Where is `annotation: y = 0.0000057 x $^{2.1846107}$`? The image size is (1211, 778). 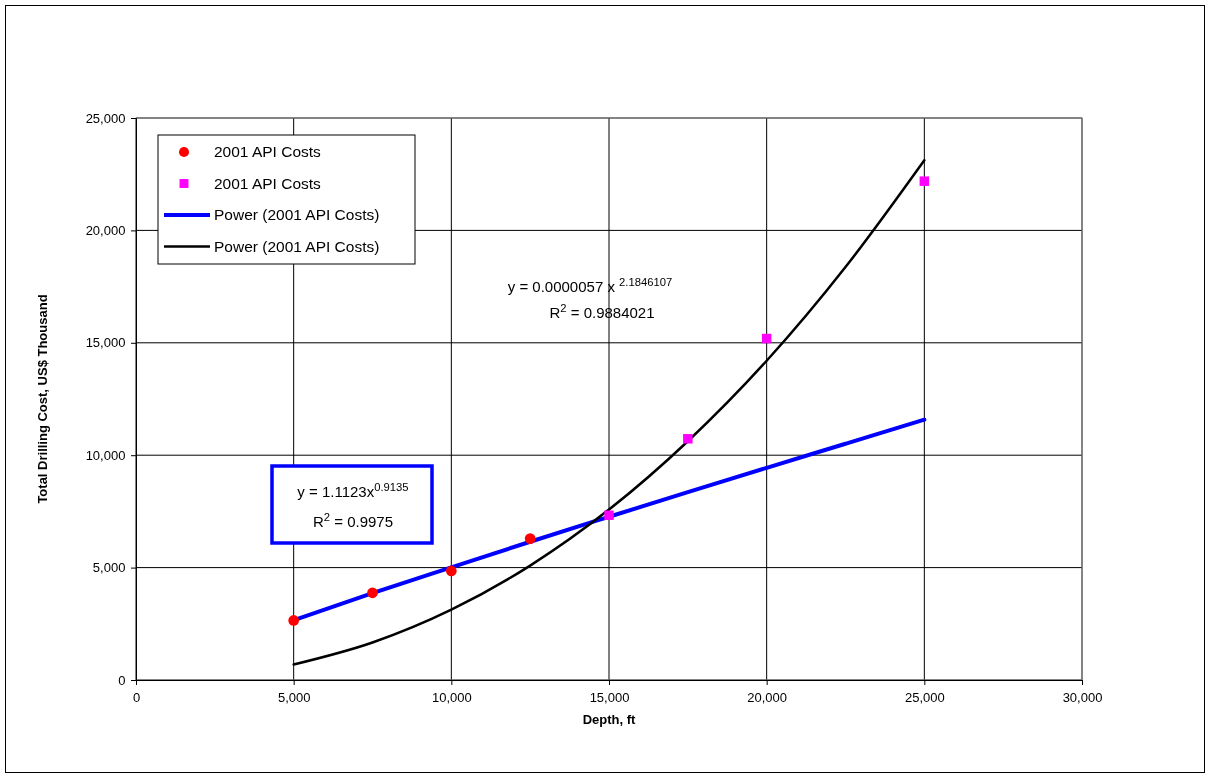 annotation: y = 0.0000057 x $^{2.1846107}$ is located at coordinates (590, 285).